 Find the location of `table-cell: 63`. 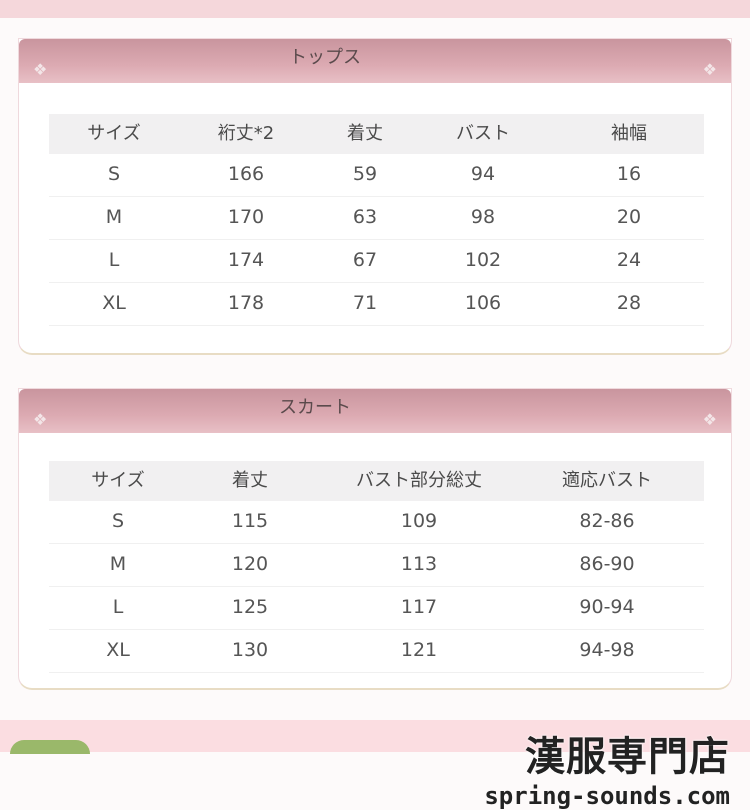

table-cell: 63 is located at coordinates (365, 217).